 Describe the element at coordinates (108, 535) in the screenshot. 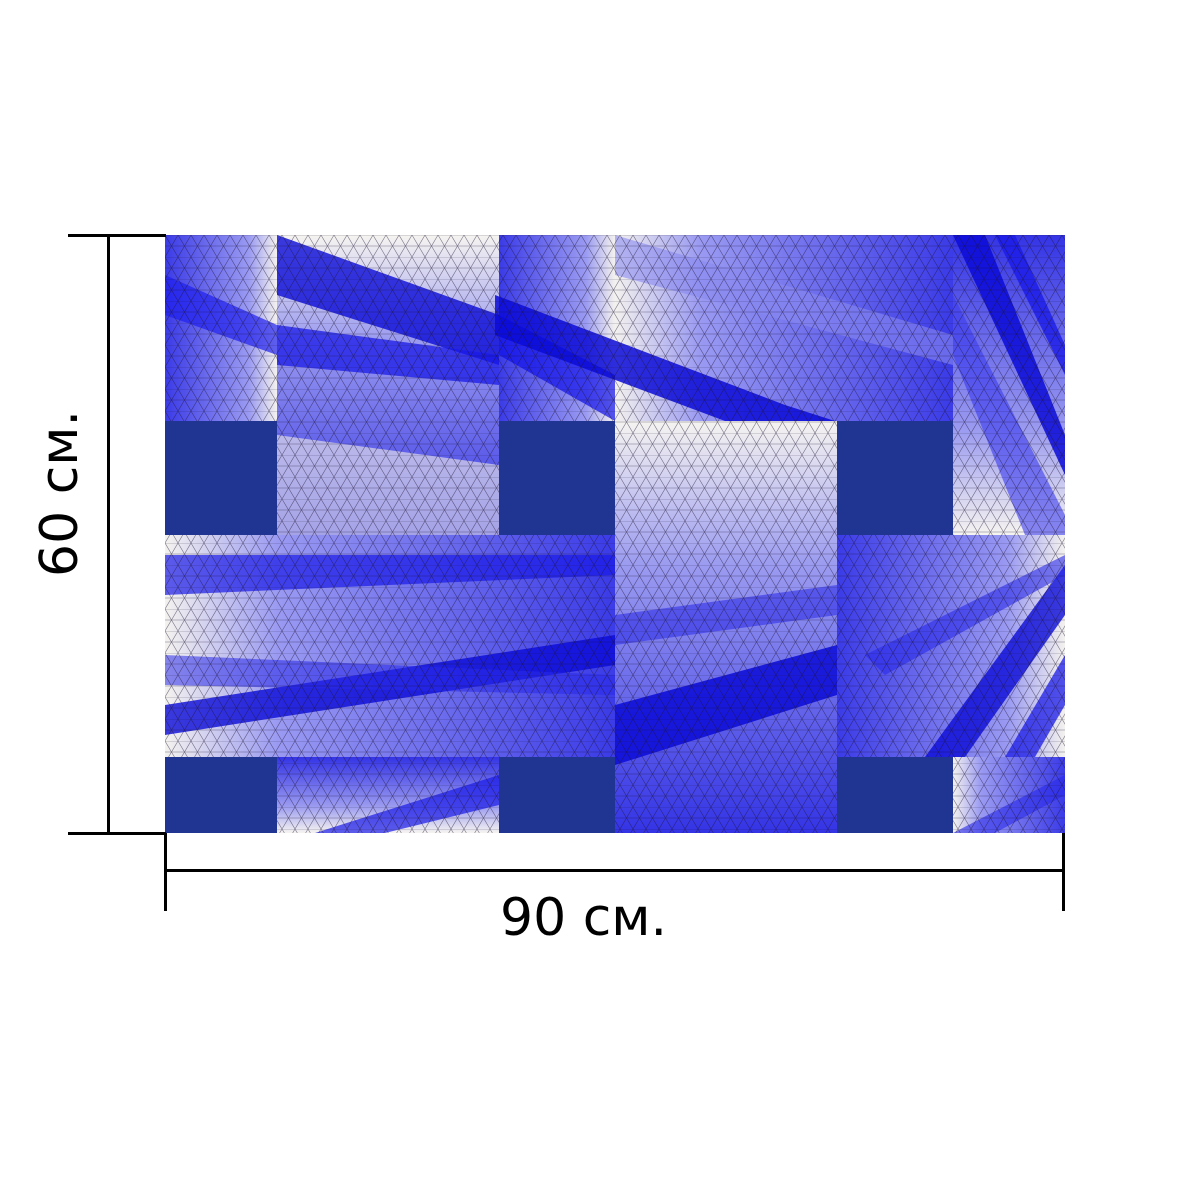

I see `height-dimension-line` at that location.